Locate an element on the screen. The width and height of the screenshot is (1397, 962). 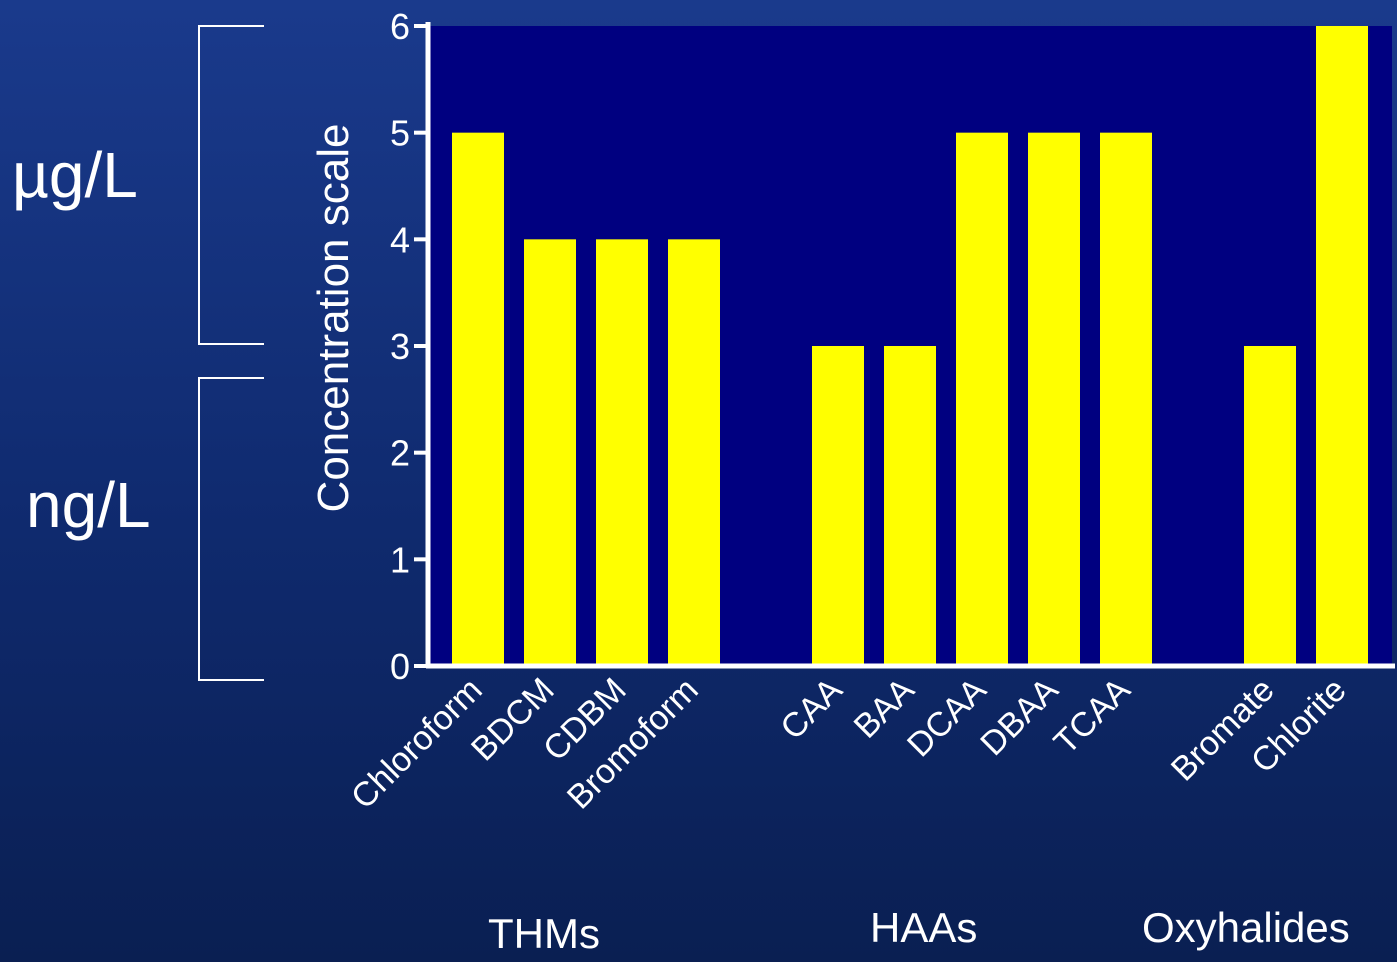
bar-dbaa is located at coordinates (1054, 399).